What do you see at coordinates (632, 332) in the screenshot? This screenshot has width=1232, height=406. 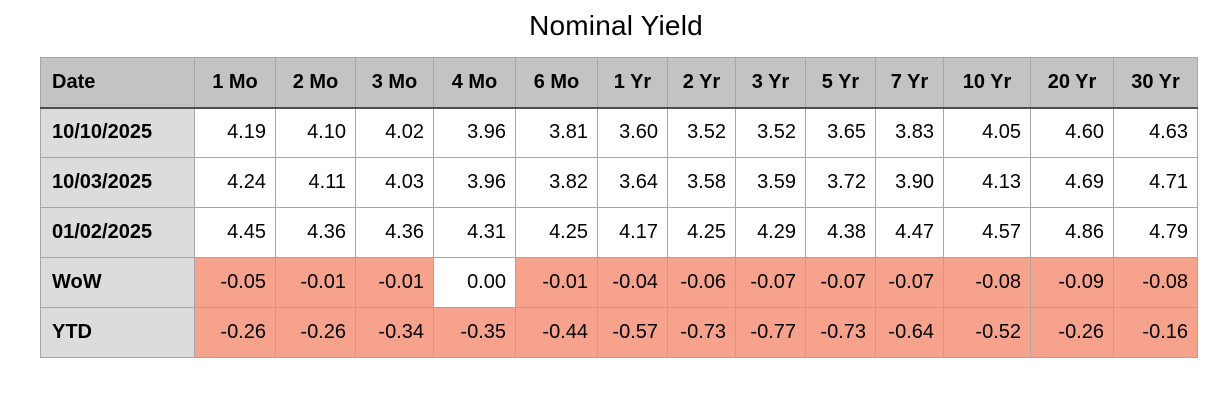 I see `change-cell: -0.57` at bounding box center [632, 332].